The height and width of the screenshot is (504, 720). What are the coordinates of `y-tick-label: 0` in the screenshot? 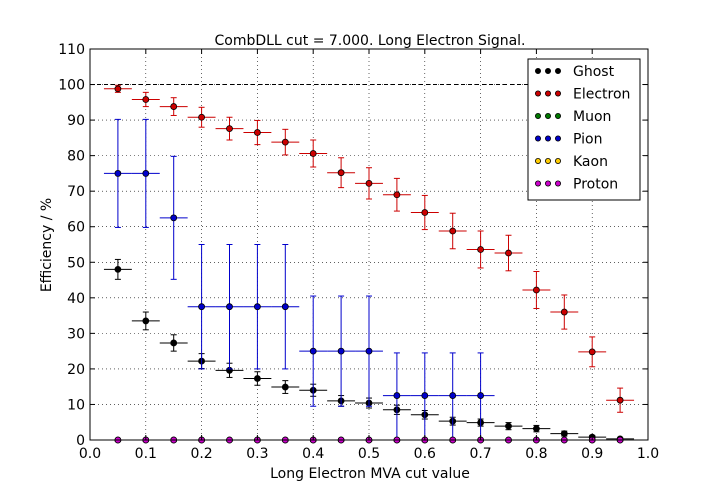 It's located at (80, 441).